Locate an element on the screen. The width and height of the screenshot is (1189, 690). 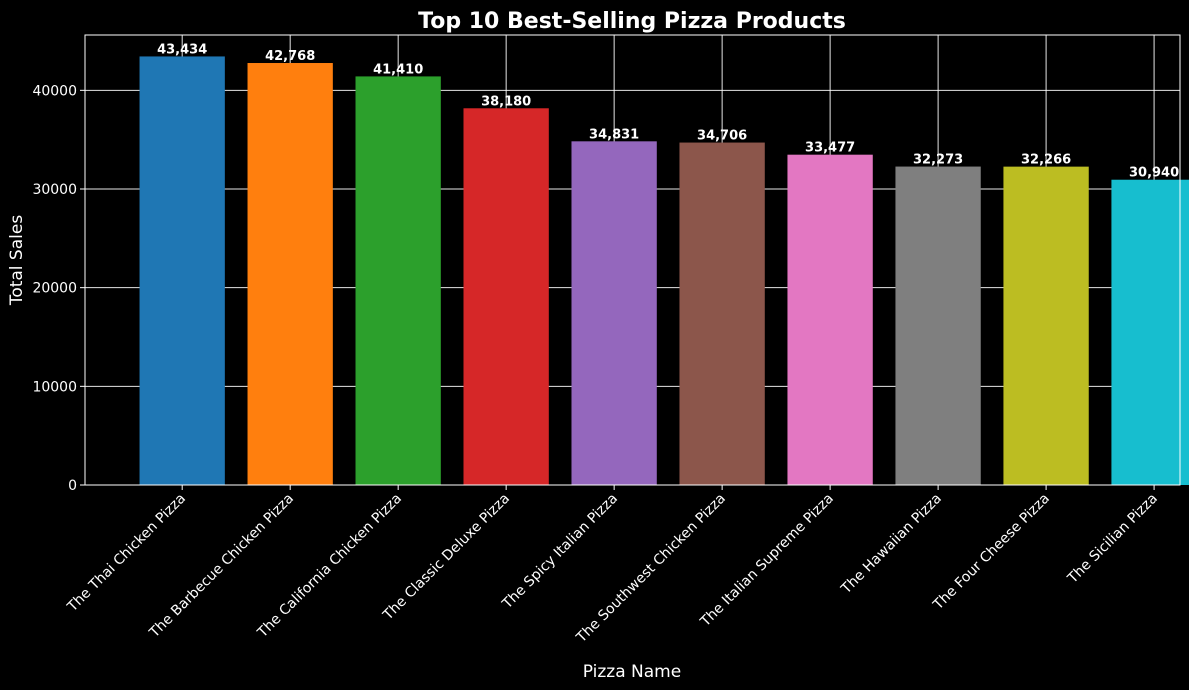
y-tick-label-4: 40000 is located at coordinates (54, 91).